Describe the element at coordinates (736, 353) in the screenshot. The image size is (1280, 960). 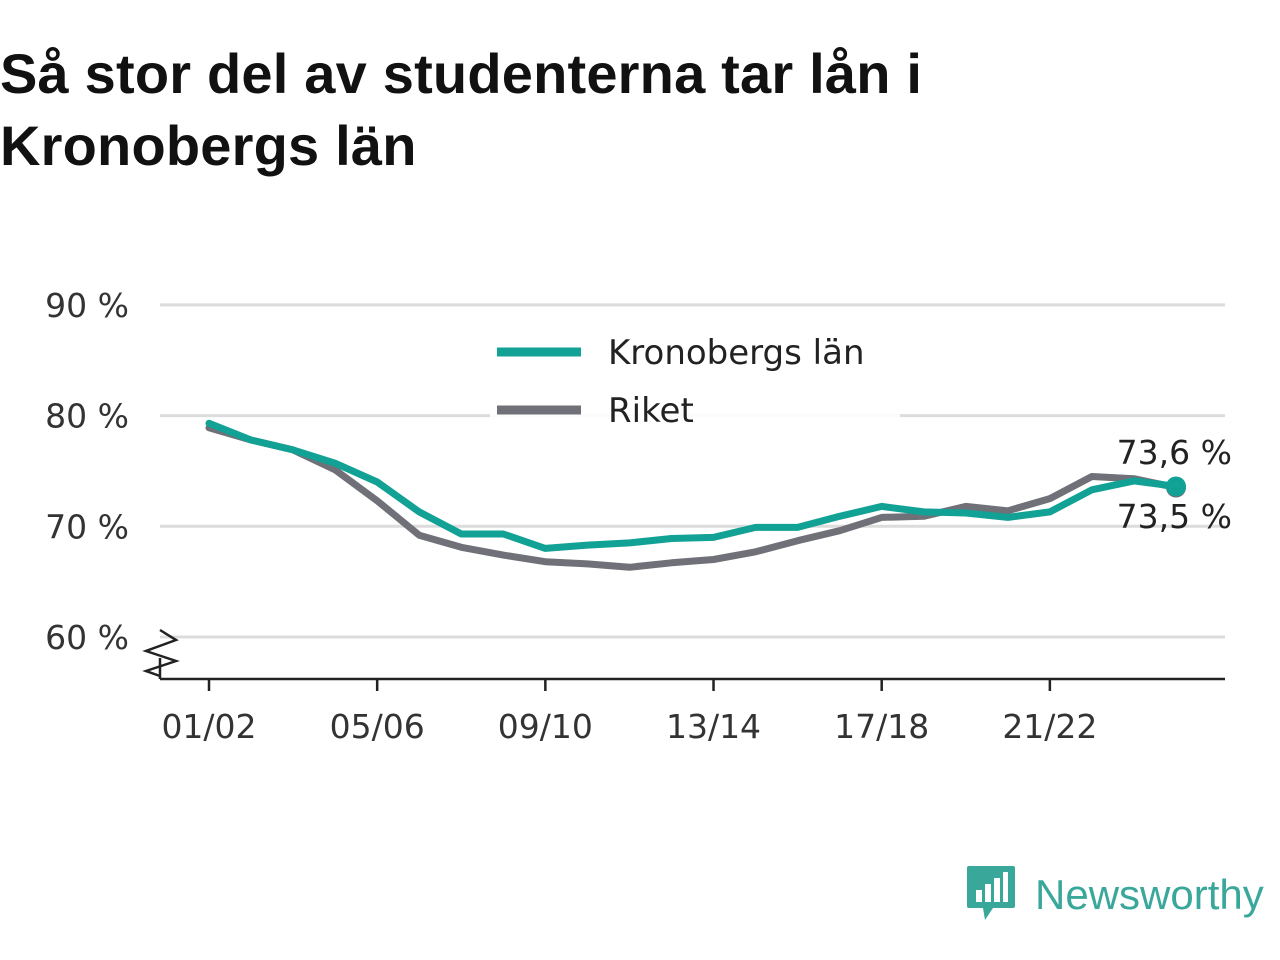
I see `legend-label: Kronobergs län` at that location.